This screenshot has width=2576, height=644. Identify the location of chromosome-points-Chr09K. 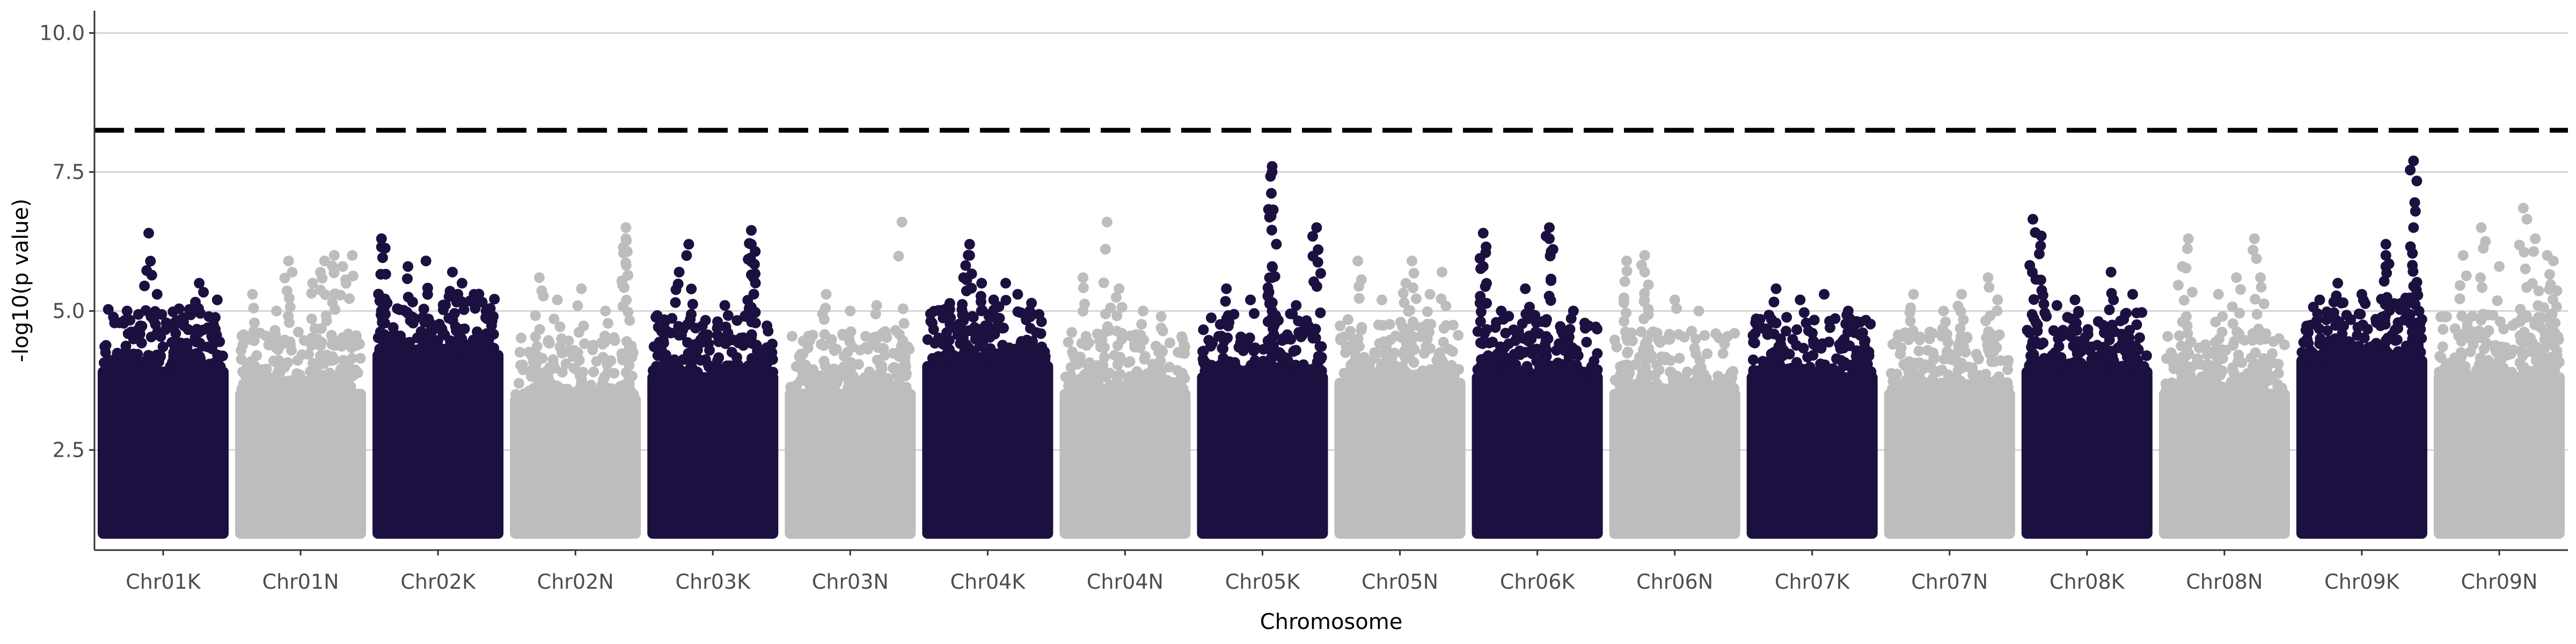
(2361, 347).